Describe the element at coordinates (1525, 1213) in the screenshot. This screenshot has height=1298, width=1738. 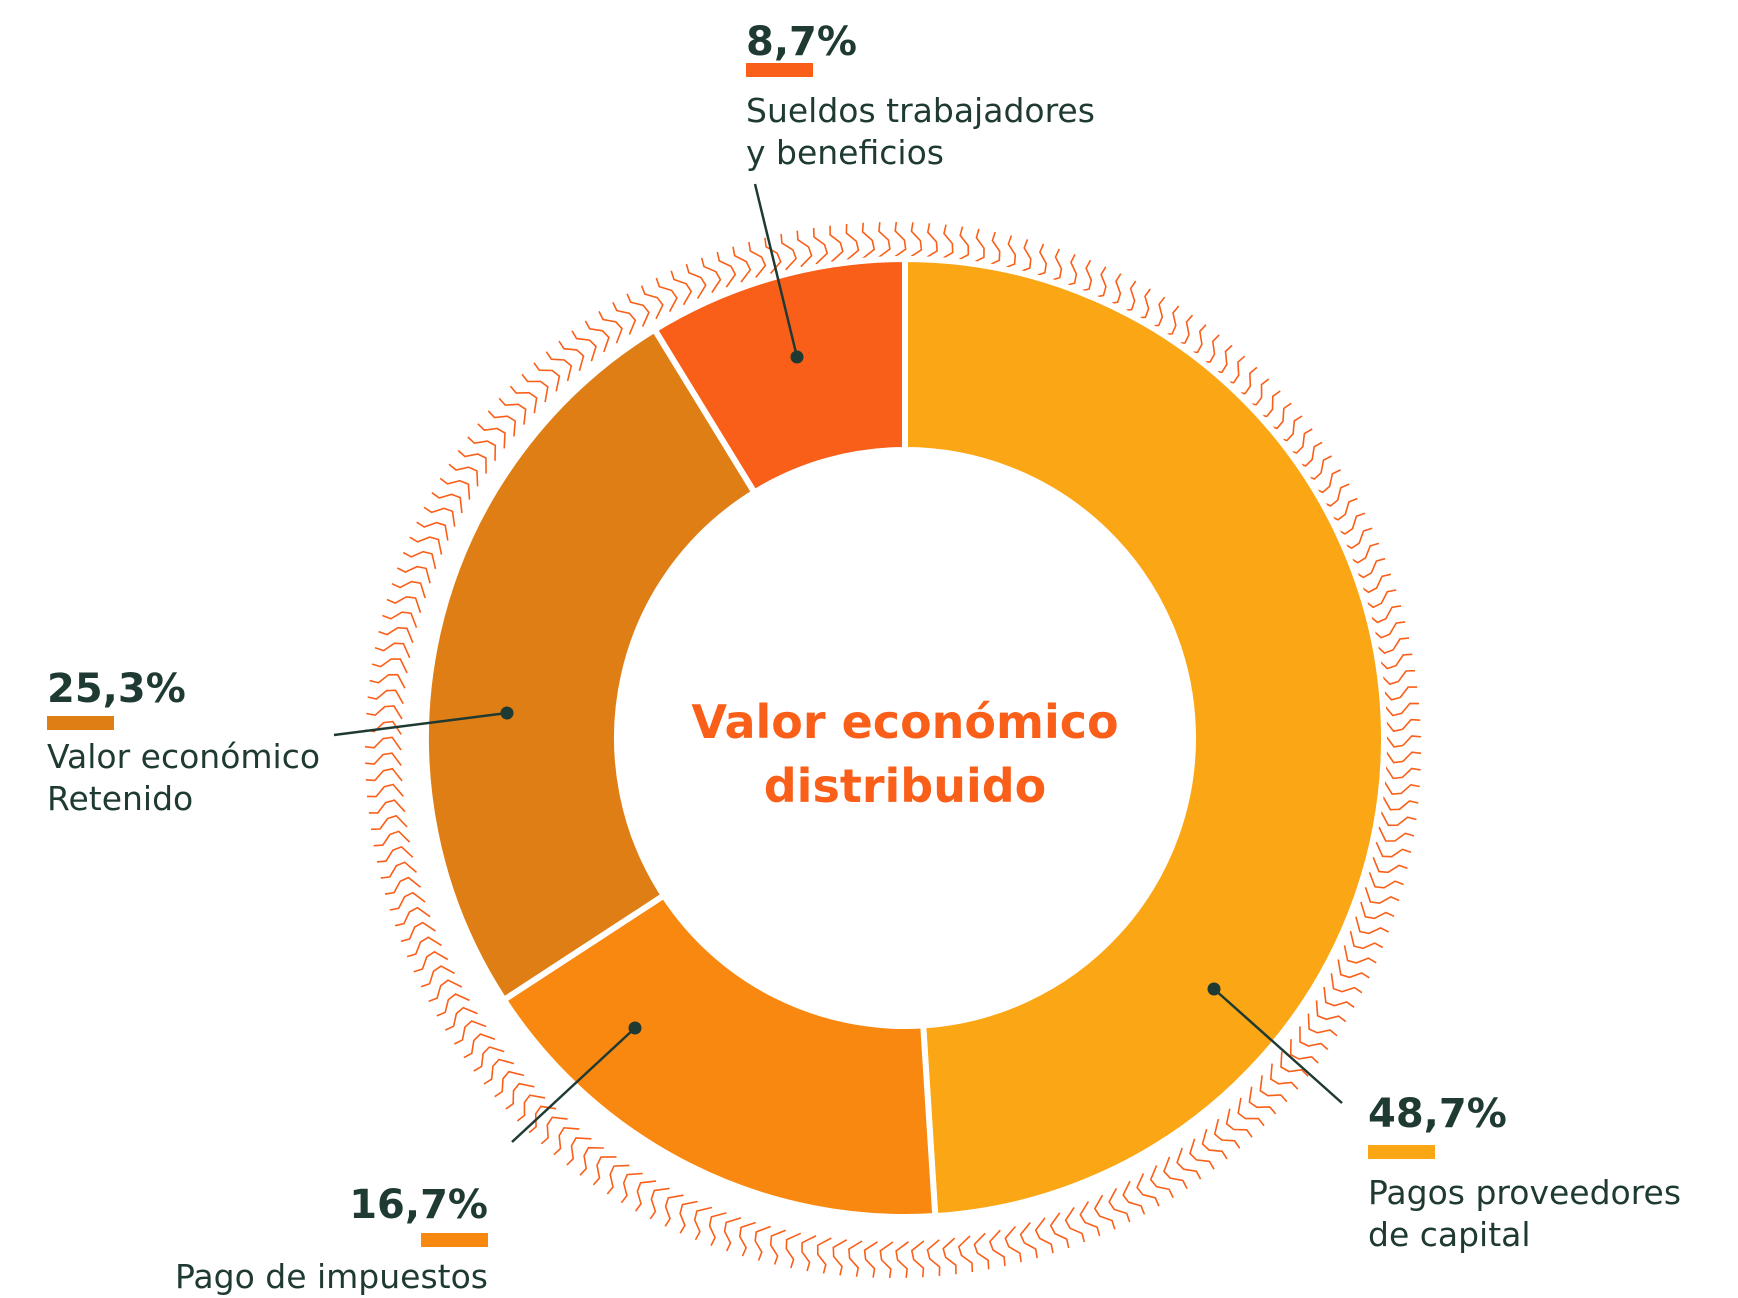
I see `category-label: Pagos proveedores de capital` at that location.